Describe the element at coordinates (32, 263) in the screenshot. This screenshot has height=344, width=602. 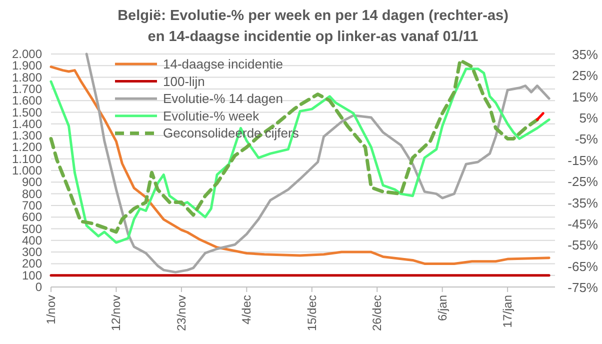
I see `y-tick-label: 200` at that location.